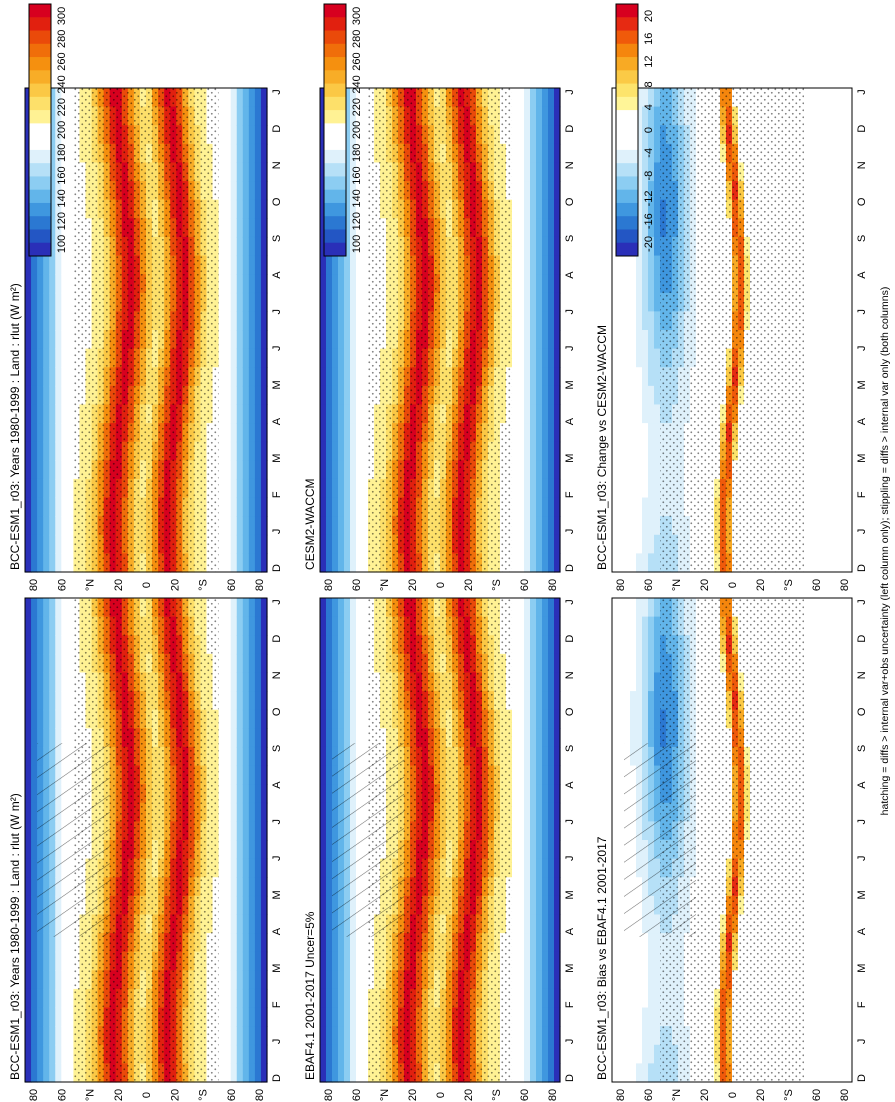 The width and height of the screenshot is (895, 1102). What do you see at coordinates (62, 61) in the screenshot?
I see `legend-label: 260` at bounding box center [62, 61].